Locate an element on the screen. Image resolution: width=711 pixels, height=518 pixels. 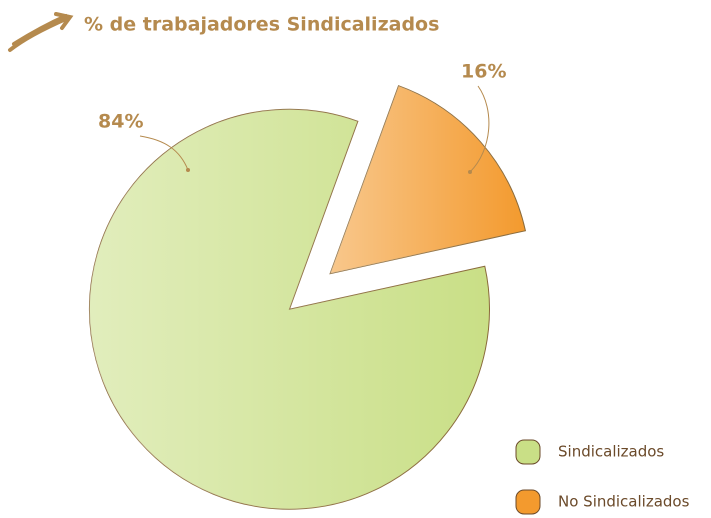
value-label: 16% is located at coordinates (483, 72).